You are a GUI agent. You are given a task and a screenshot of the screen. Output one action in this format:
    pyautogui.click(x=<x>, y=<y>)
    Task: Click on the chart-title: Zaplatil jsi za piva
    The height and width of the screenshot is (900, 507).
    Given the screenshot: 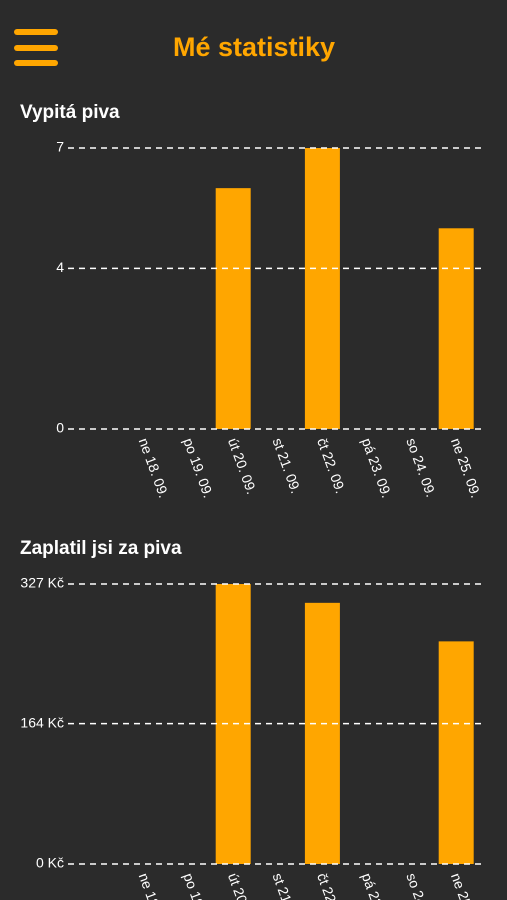 What is the action you would take?
    pyautogui.click(x=101, y=548)
    